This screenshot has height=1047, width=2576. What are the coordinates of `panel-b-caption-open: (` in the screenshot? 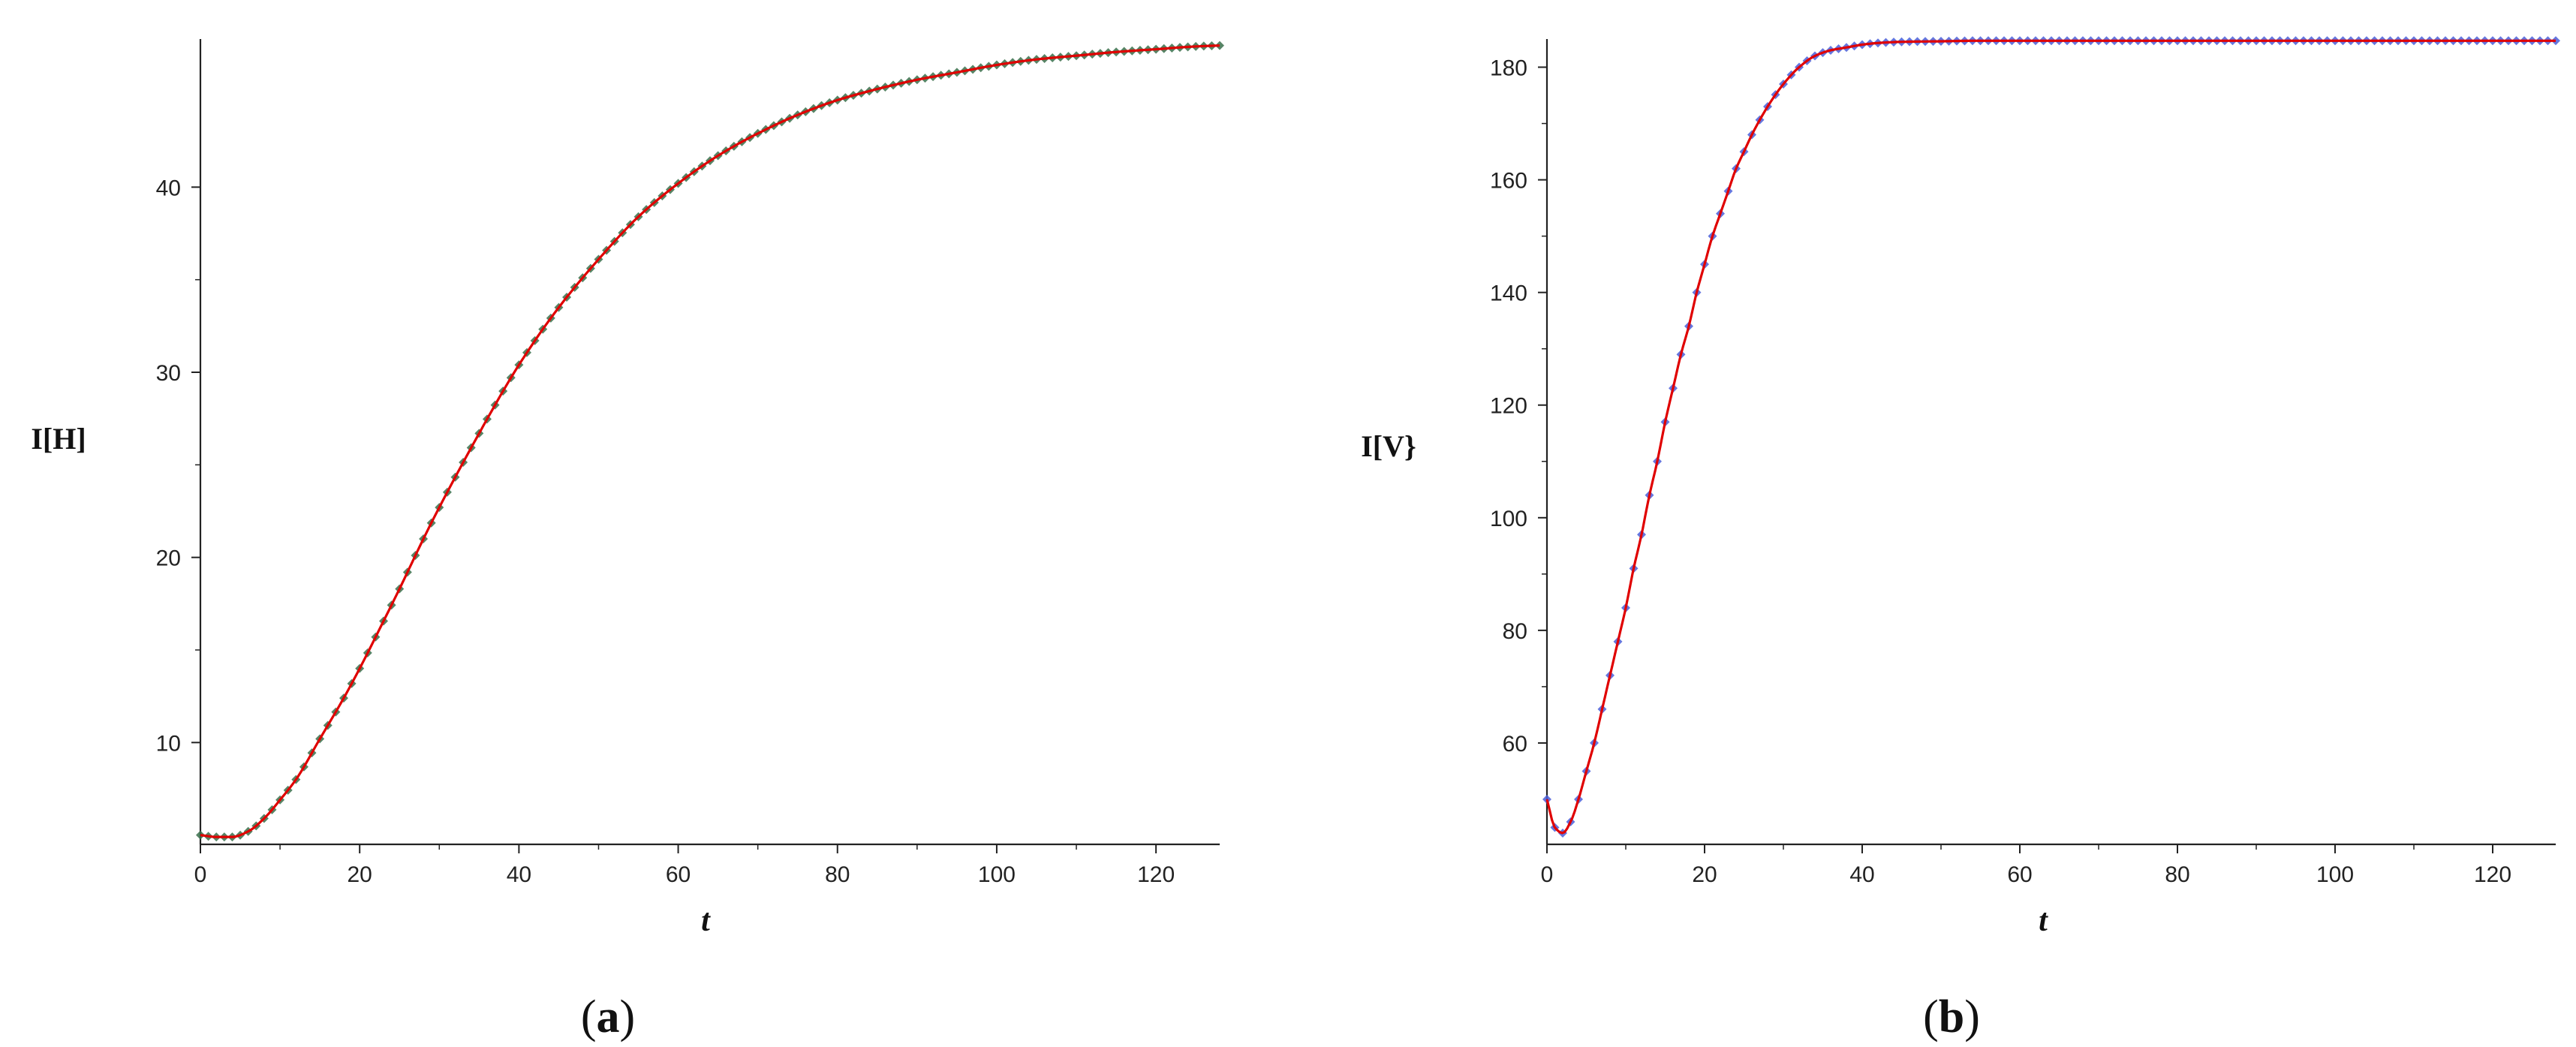 It's located at (1931, 1016).